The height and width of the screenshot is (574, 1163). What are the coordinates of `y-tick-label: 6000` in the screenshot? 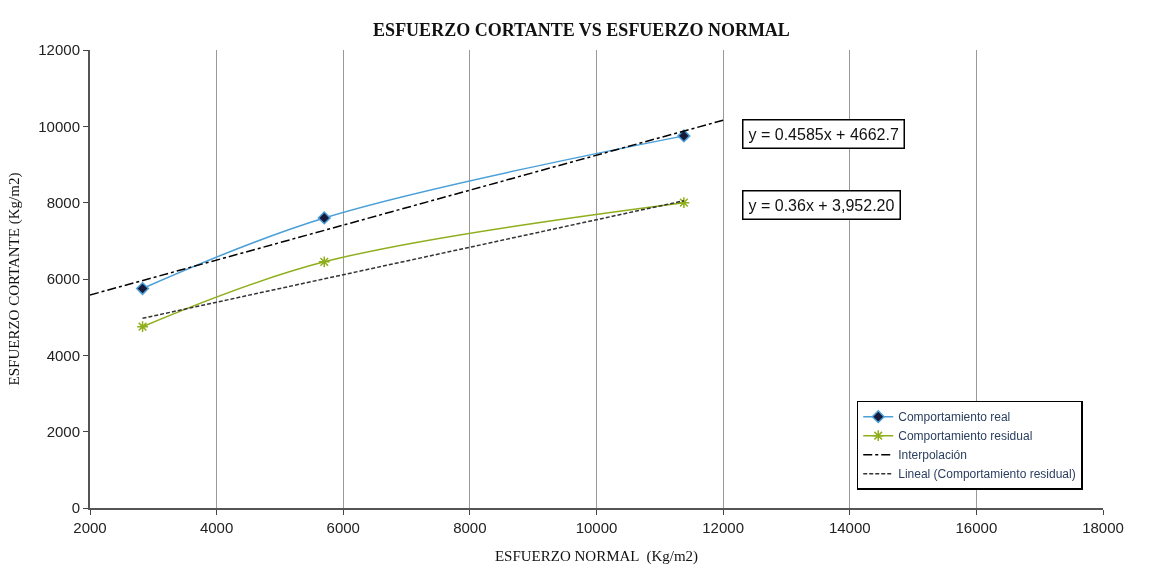 It's located at (63, 279).